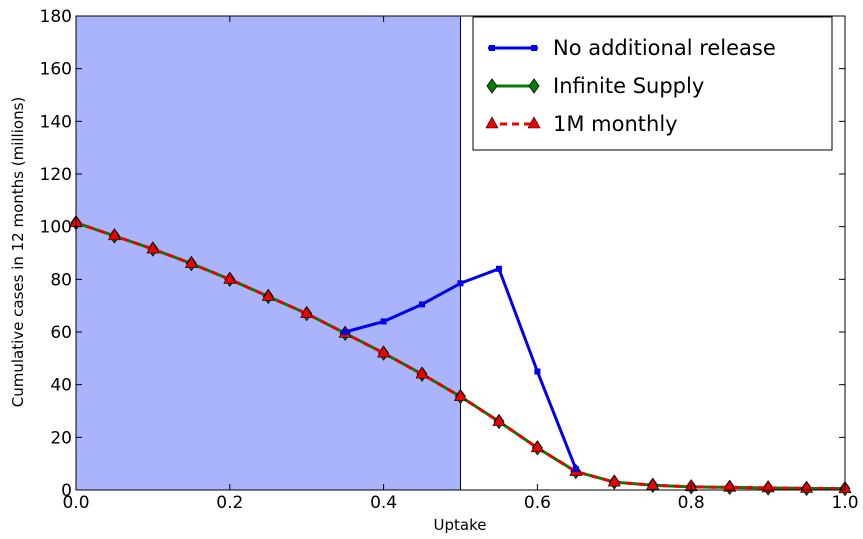  I want to click on legend-item: 1M monthly, so click(581, 124).